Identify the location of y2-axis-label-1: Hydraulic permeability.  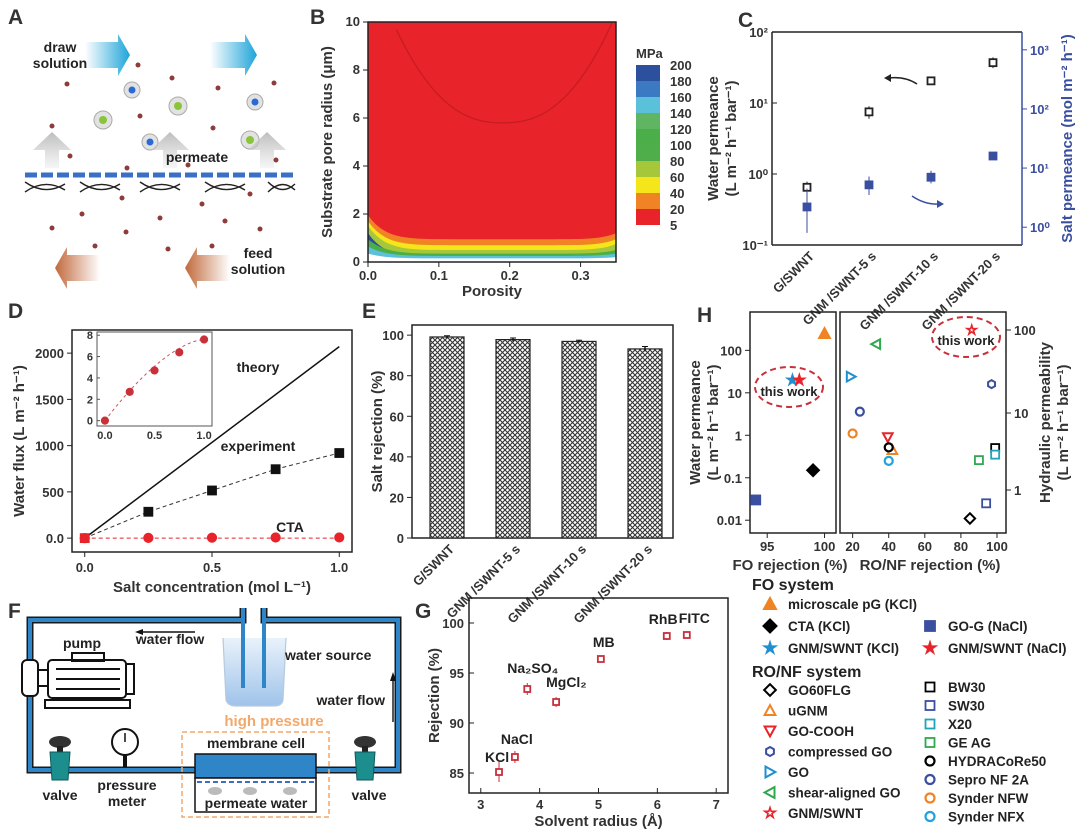
(1045, 422).